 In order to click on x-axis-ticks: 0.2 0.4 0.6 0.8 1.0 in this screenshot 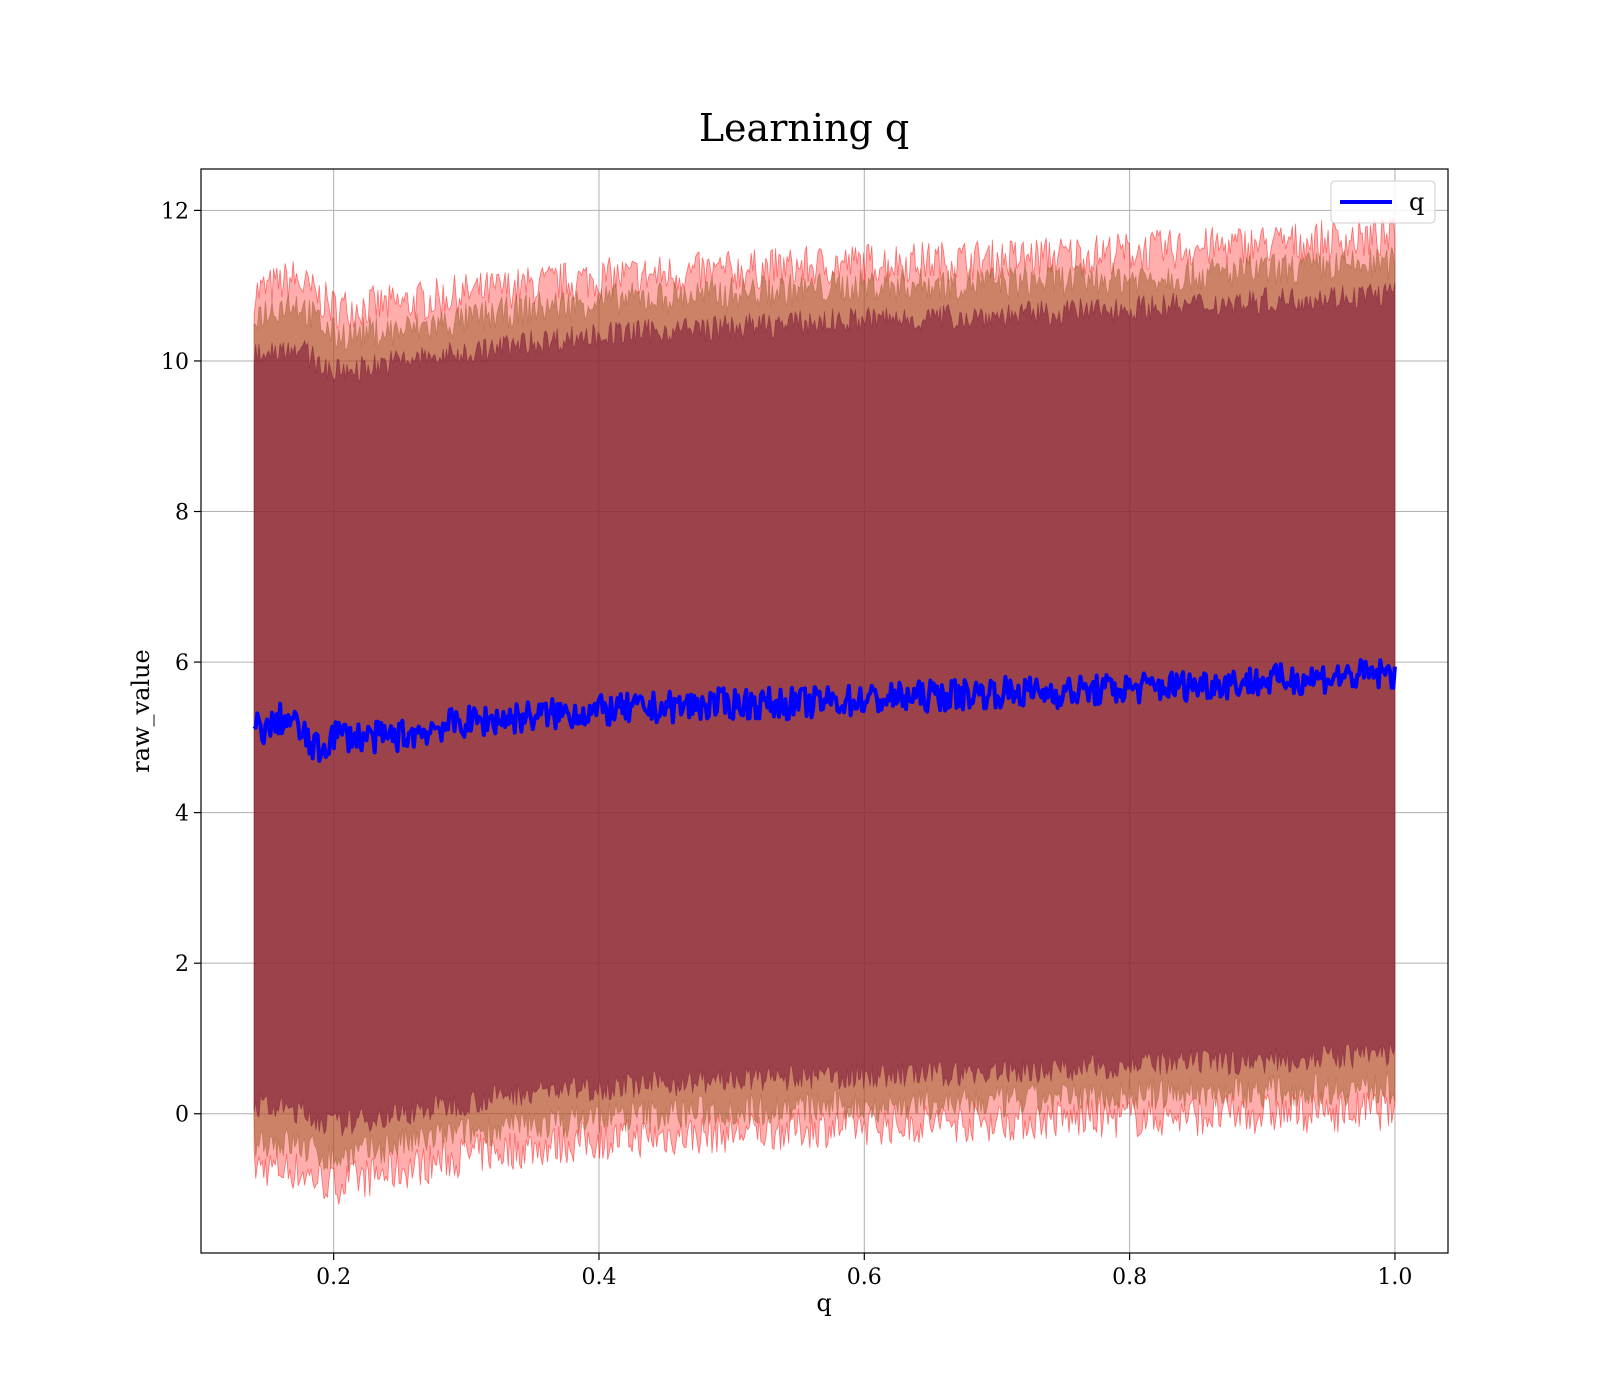, I will do `click(864, 1271)`.